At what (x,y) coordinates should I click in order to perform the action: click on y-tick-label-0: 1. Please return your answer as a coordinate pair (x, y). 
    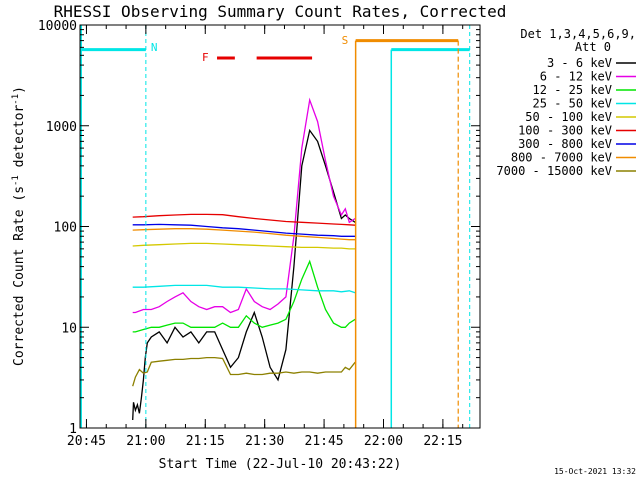
    Looking at the image, I should click on (73, 429).